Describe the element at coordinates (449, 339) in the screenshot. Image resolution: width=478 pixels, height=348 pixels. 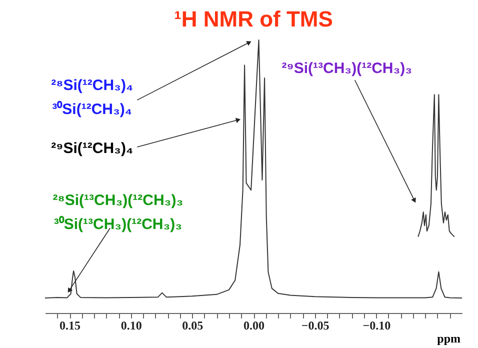
I see `x-axis-title: ppm` at that location.